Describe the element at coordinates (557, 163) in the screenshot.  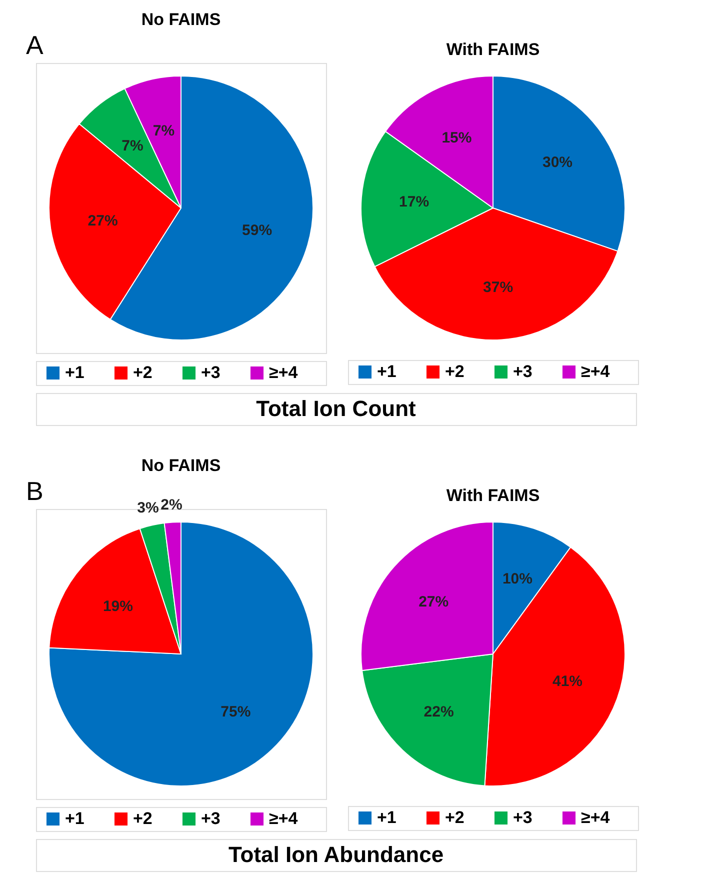
I see `data-label: 30%` at that location.